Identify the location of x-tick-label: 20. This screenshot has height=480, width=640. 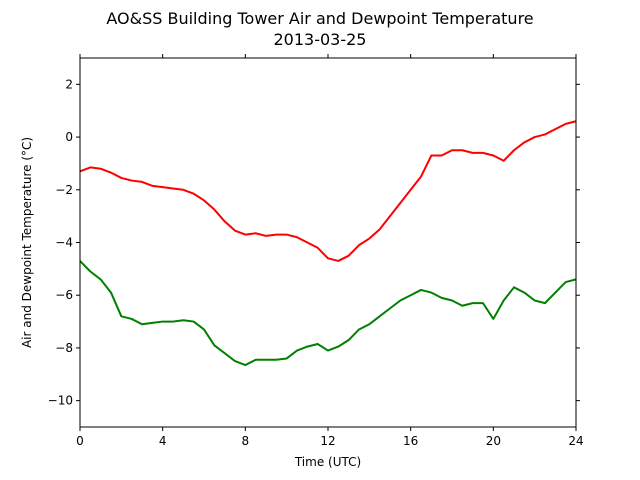
(493, 441).